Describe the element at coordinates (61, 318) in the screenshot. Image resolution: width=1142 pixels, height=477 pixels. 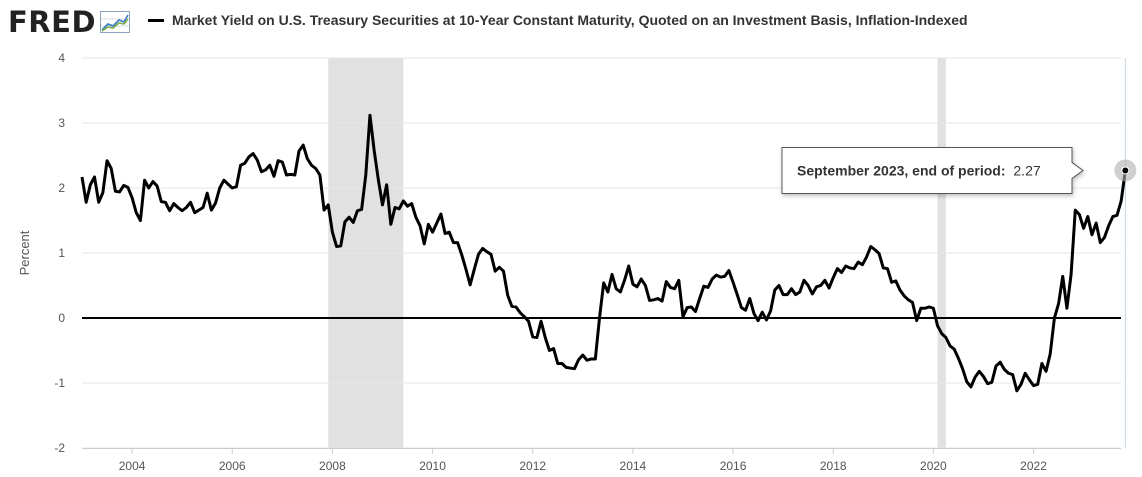
I see `y-tick-label: 0` at that location.